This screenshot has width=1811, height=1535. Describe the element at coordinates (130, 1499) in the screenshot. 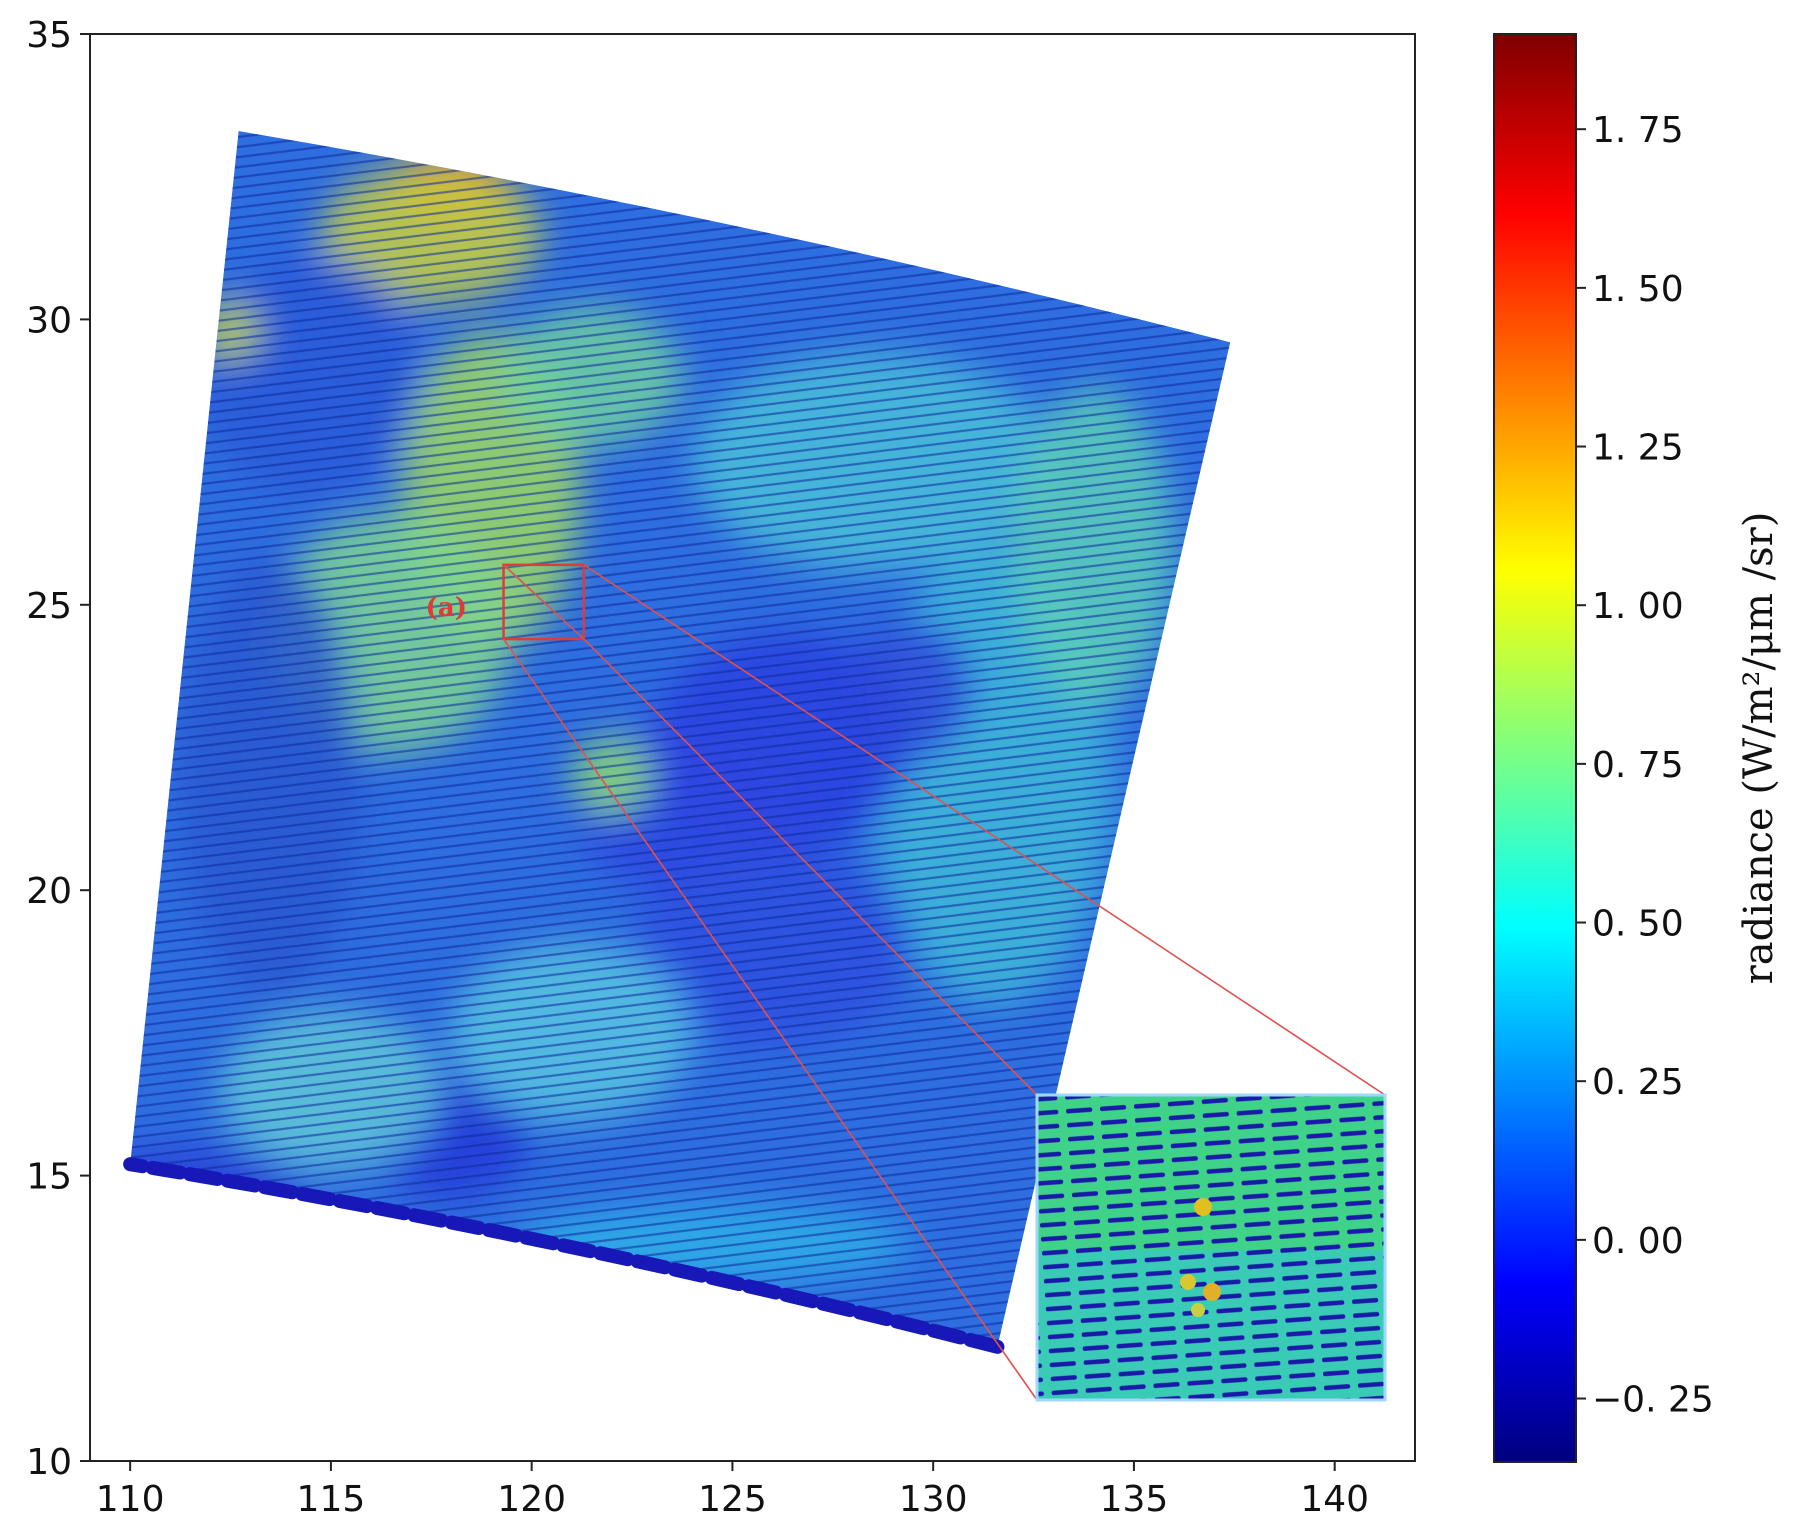

I see `x-tick-label: 110` at that location.